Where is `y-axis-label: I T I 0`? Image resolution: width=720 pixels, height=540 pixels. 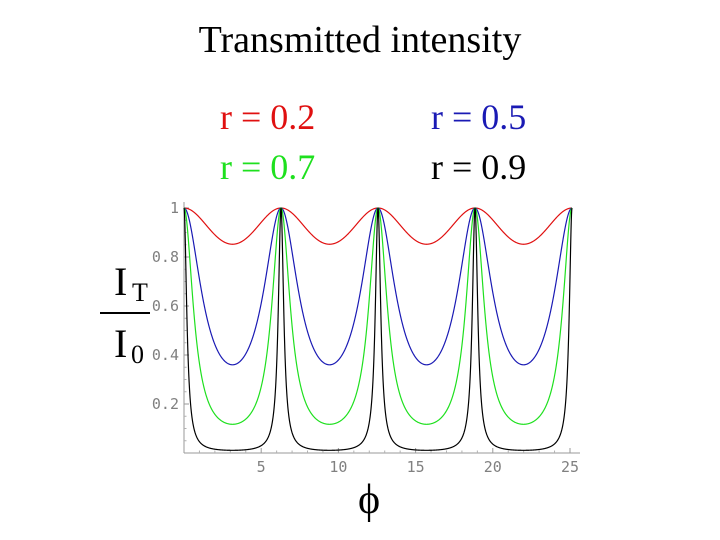
y-axis-label: I T I 0 is located at coordinates (128, 313).